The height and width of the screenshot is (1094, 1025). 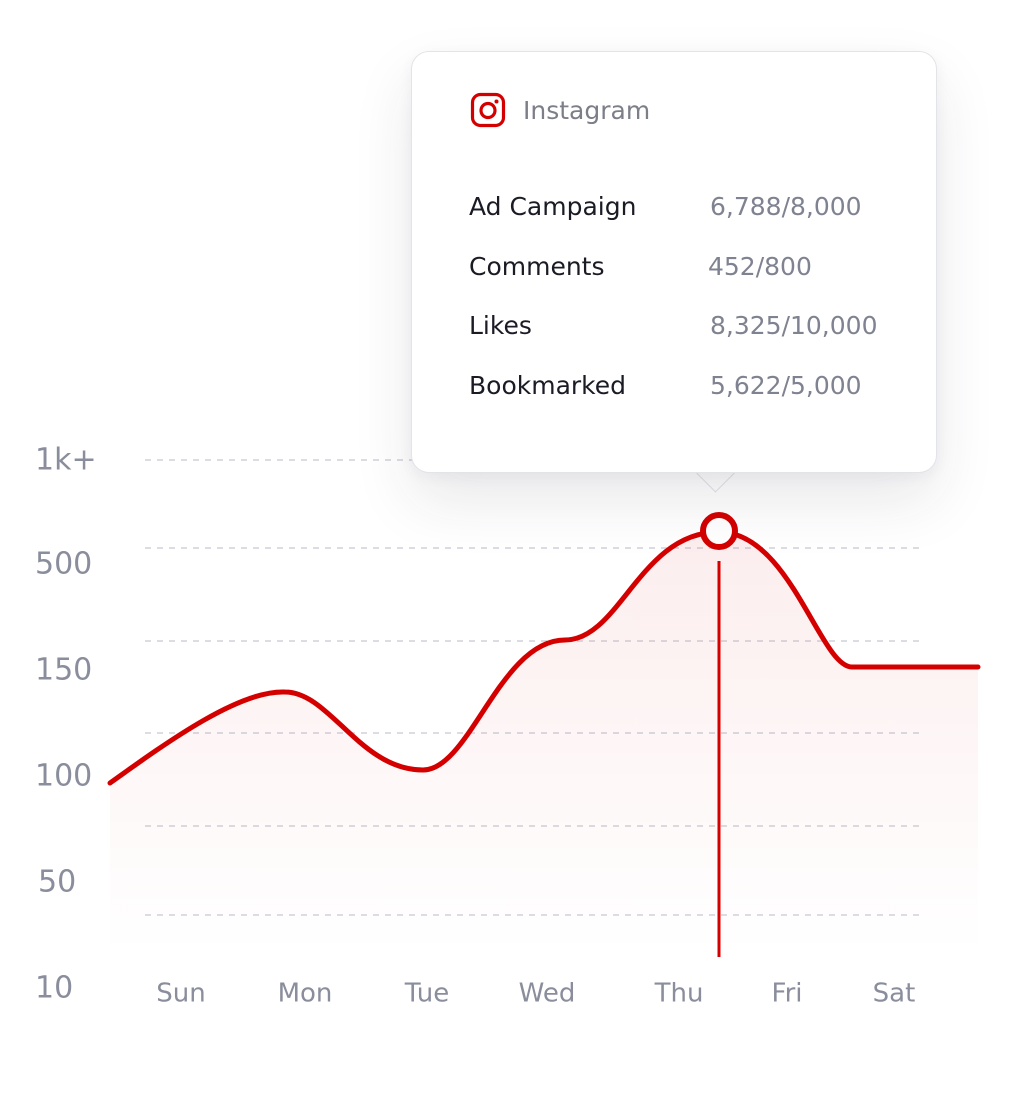 I want to click on x-tick-label: Wed, so click(x=547, y=994).